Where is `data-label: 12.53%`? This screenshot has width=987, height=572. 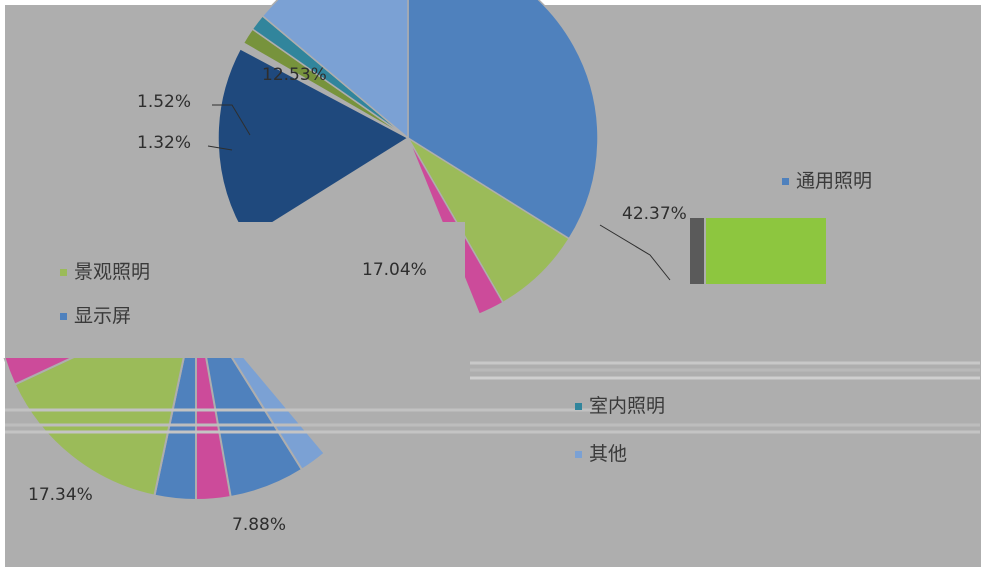
data-label: 12.53% is located at coordinates (294, 75).